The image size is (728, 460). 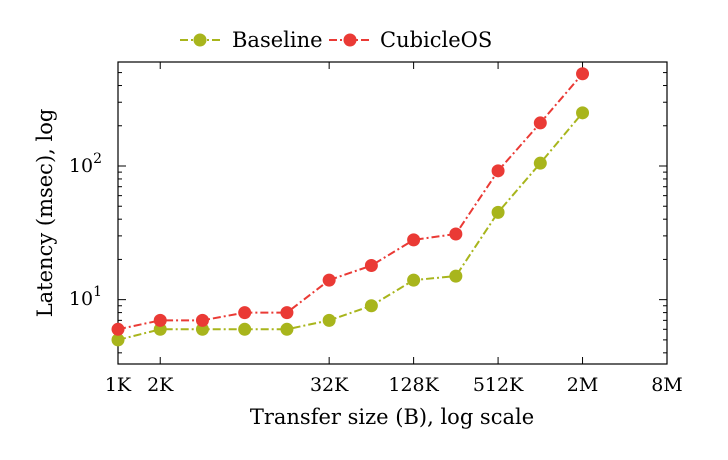 What do you see at coordinates (667, 385) in the screenshot?
I see `x-tick-label: 8M` at bounding box center [667, 385].